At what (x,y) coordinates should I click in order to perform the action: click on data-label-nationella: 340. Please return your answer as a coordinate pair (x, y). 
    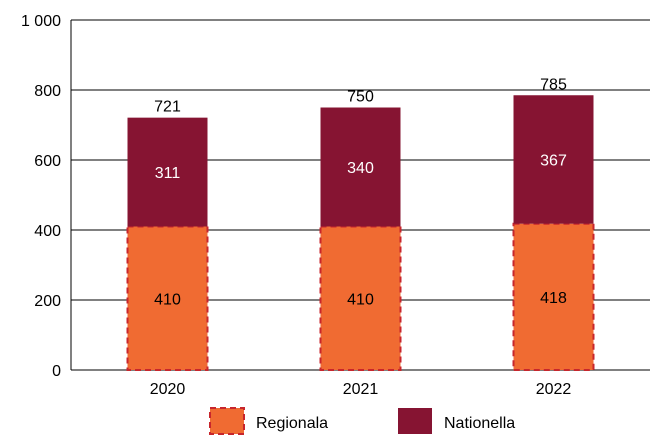
    Looking at the image, I should click on (360, 168).